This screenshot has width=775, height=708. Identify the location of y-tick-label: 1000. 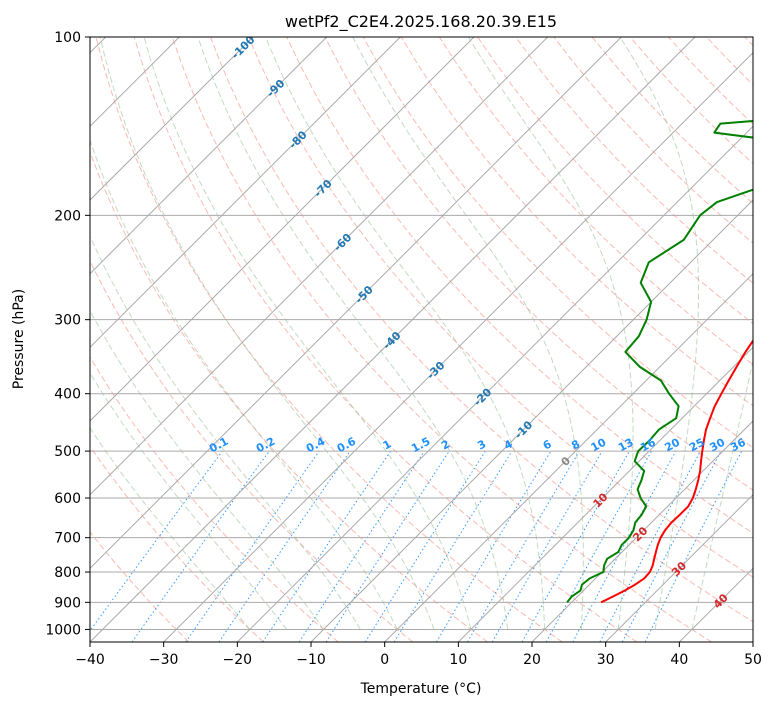
(63, 630).